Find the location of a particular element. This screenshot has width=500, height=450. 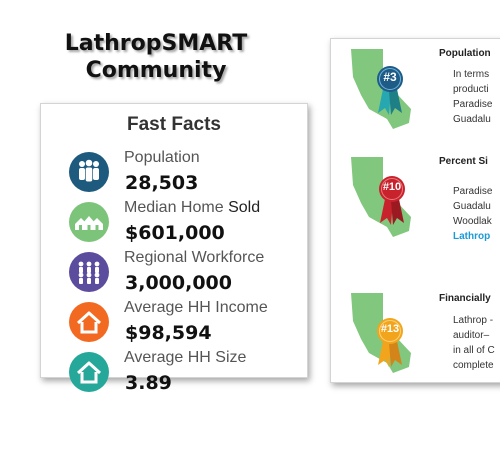

california-map-icon is located at coordinates (381, 89).